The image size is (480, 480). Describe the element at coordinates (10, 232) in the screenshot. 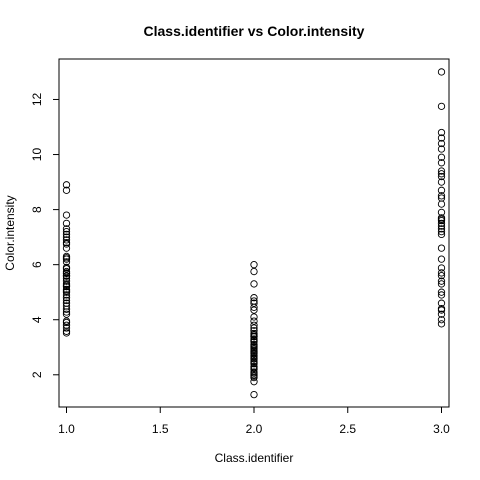

I see `y-axis-label: Color.intensity` at that location.